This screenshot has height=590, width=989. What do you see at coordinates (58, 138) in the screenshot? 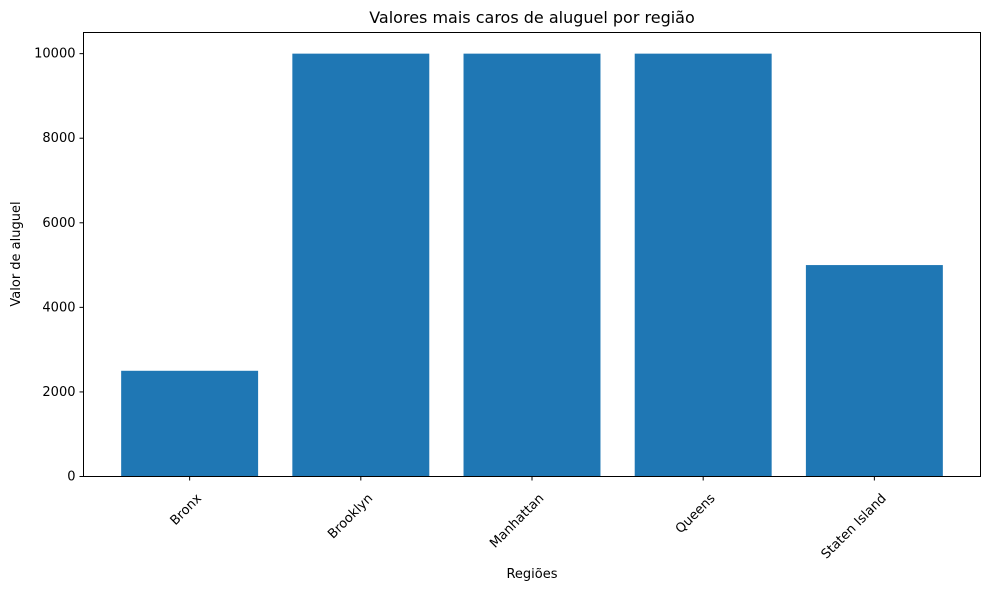
I see `y-tick-label-4: 8000` at bounding box center [58, 138].